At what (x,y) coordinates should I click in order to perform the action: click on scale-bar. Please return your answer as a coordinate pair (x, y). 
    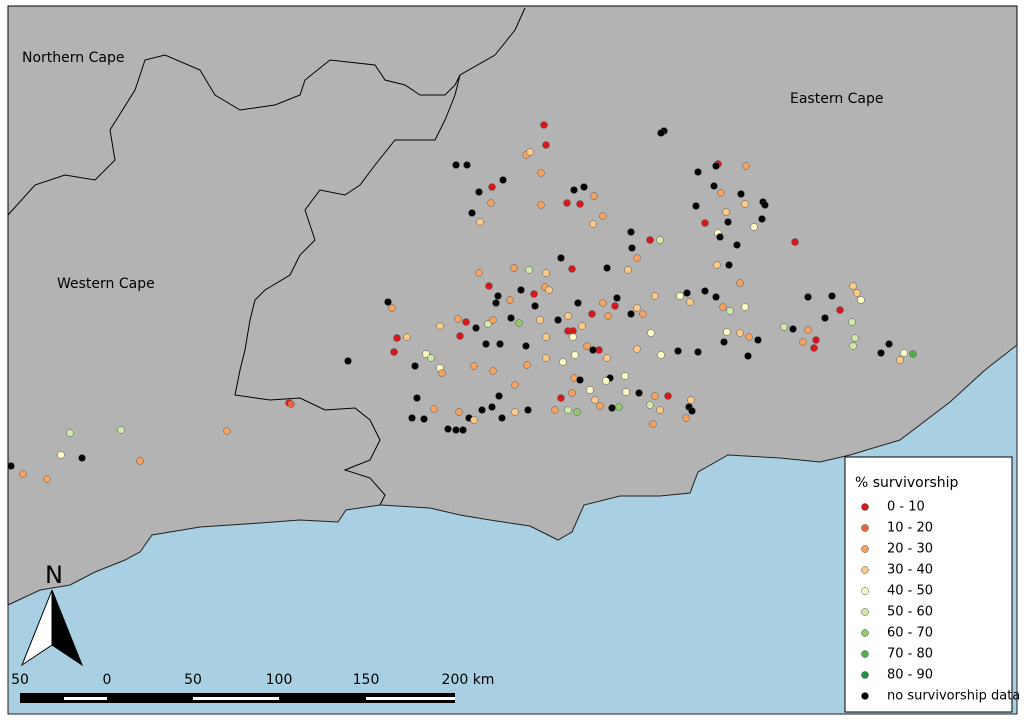
    Looking at the image, I should click on (237, 698).